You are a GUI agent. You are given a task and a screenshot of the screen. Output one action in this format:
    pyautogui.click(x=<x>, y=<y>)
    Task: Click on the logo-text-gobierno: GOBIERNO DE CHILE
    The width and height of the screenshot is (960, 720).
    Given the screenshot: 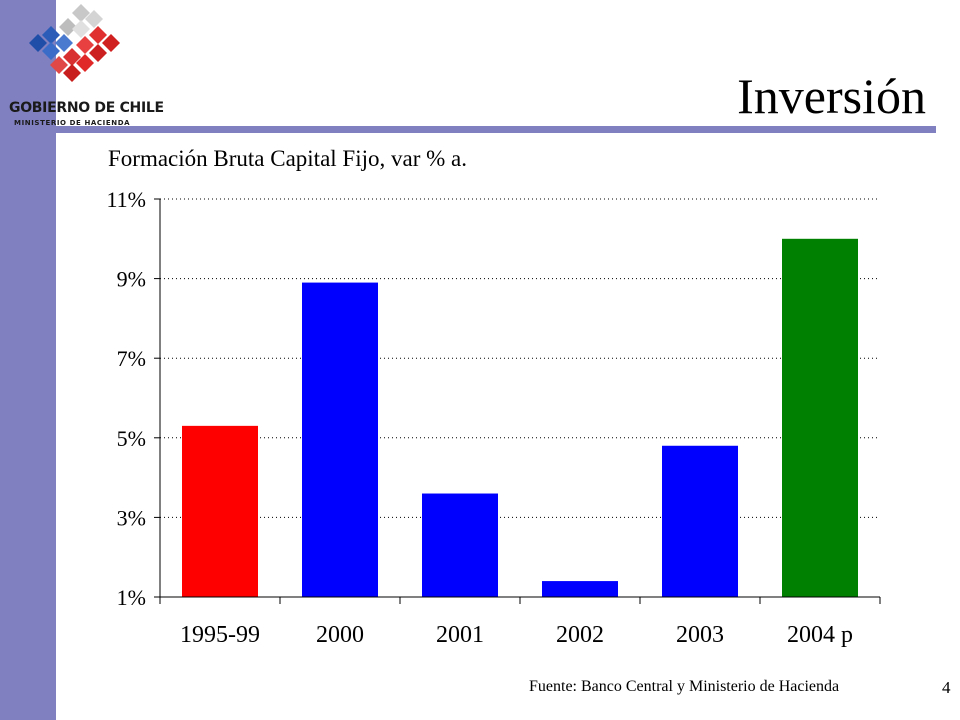 What is the action you would take?
    pyautogui.click(x=86, y=108)
    